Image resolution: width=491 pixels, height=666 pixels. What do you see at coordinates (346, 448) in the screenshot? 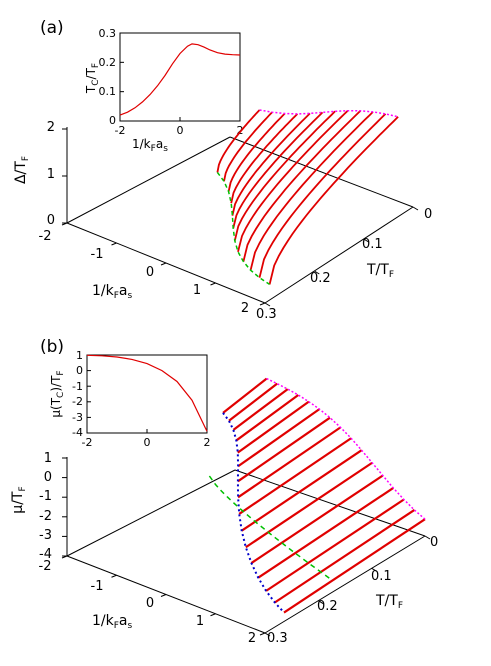
I see `panel-b-zero-T-boundary` at bounding box center [346, 448].